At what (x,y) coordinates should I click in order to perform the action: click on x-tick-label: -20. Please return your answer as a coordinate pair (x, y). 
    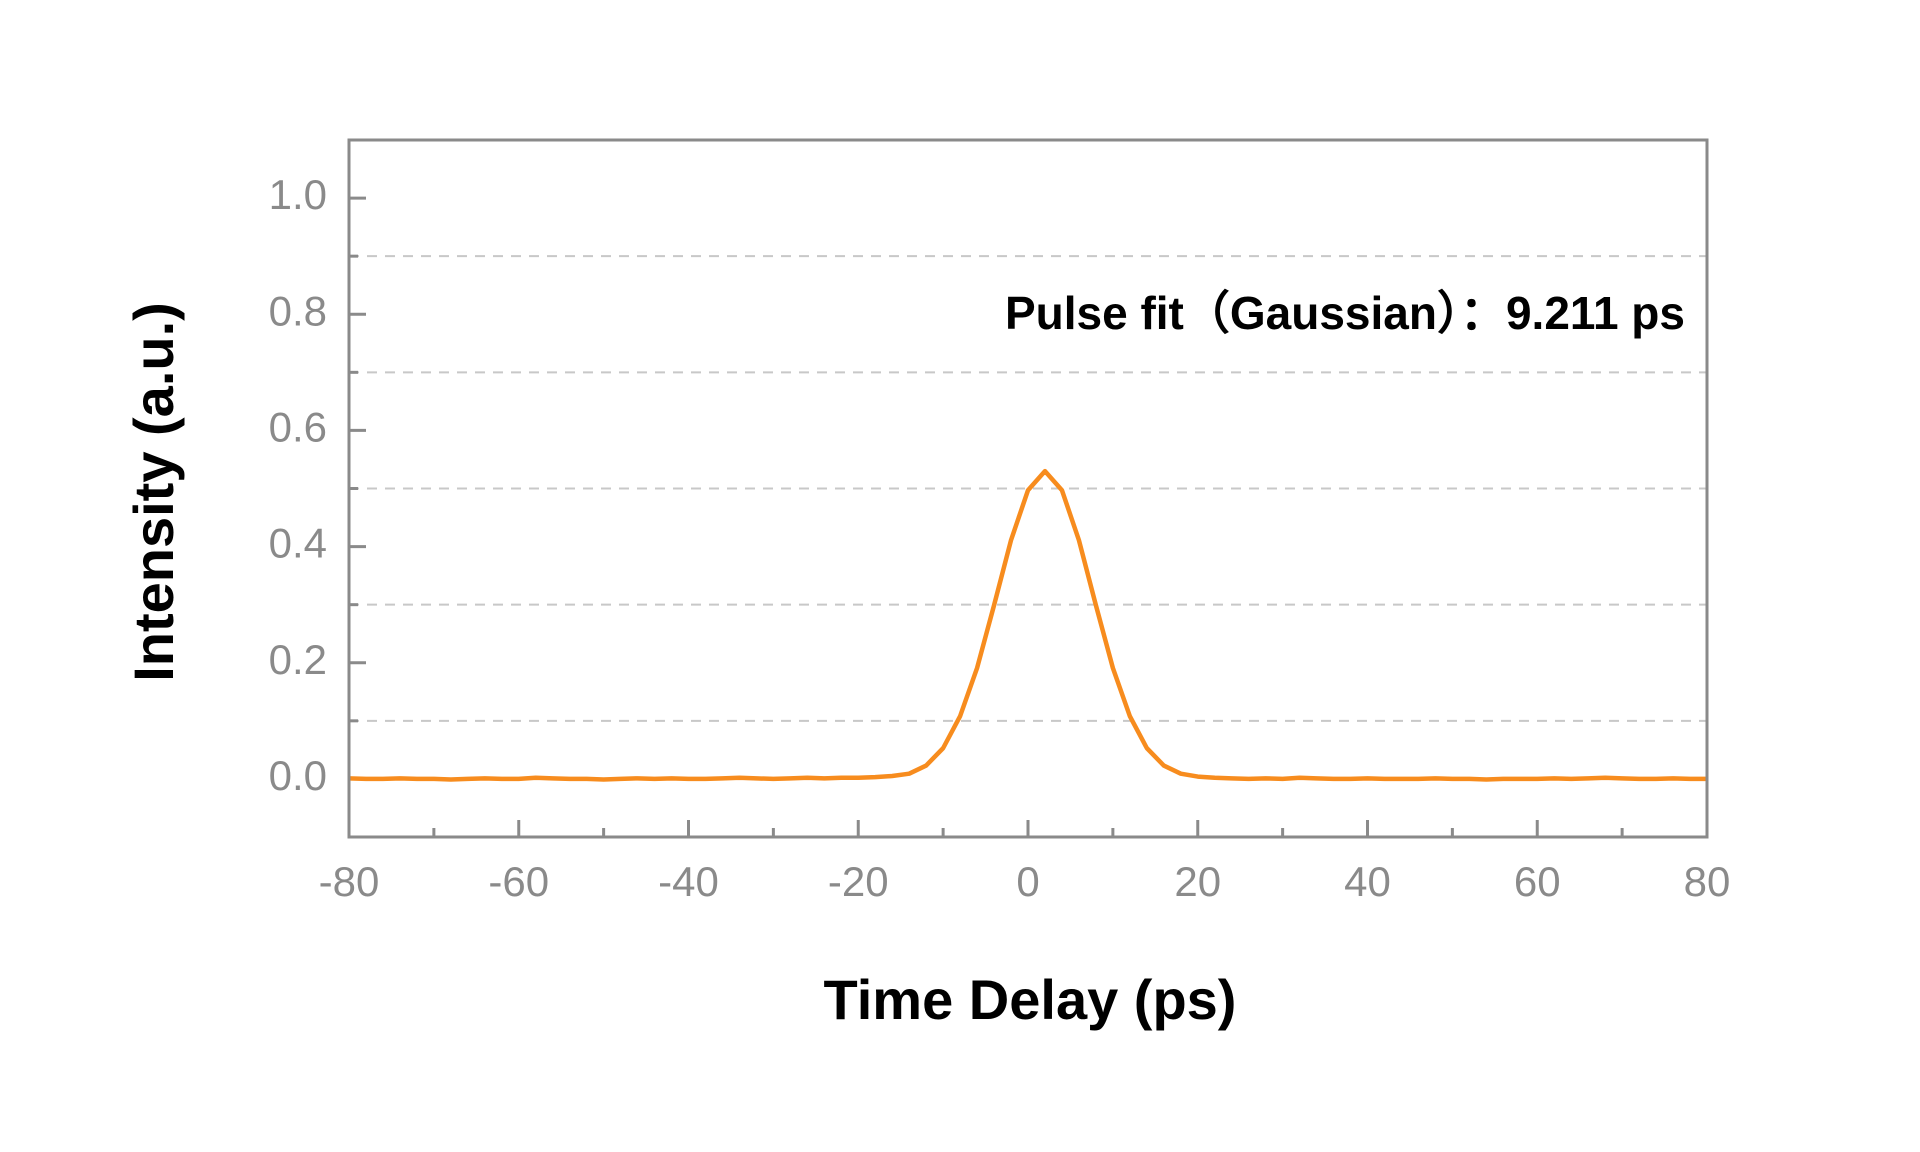
    Looking at the image, I should click on (858, 881).